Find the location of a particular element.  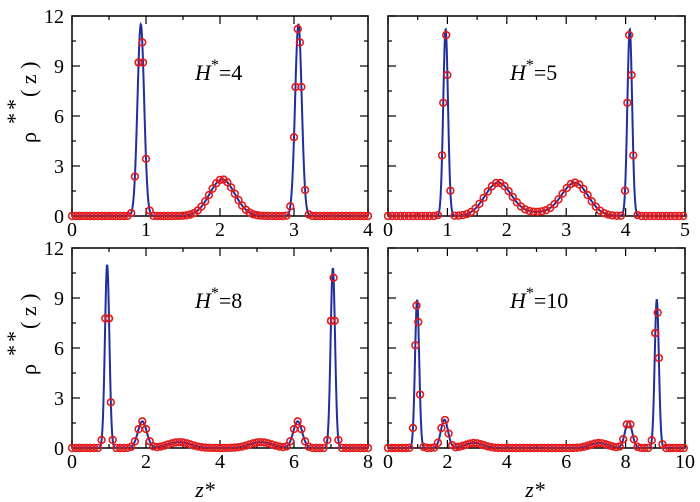

annotation-var: H is located at coordinates (203, 300).